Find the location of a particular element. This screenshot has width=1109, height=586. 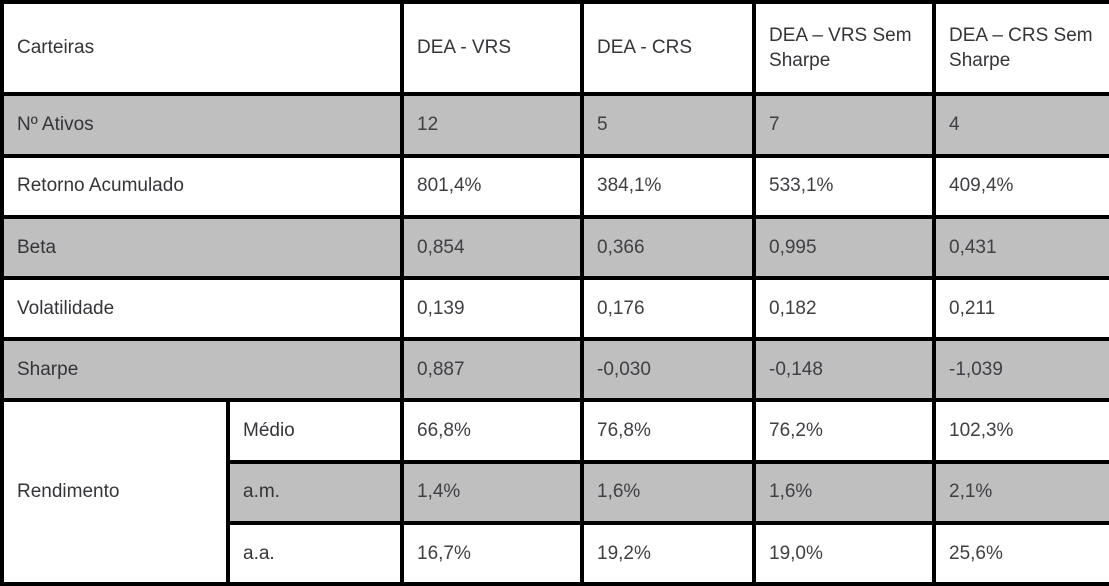

subrow-label-aa: a.a. is located at coordinates (315, 553).